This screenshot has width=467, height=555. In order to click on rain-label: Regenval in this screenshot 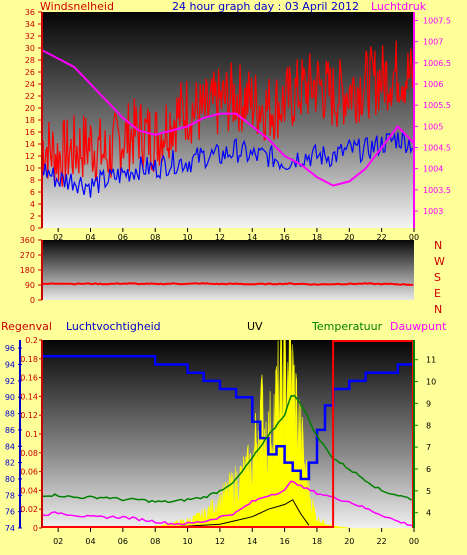, I will do `click(26, 326)`.